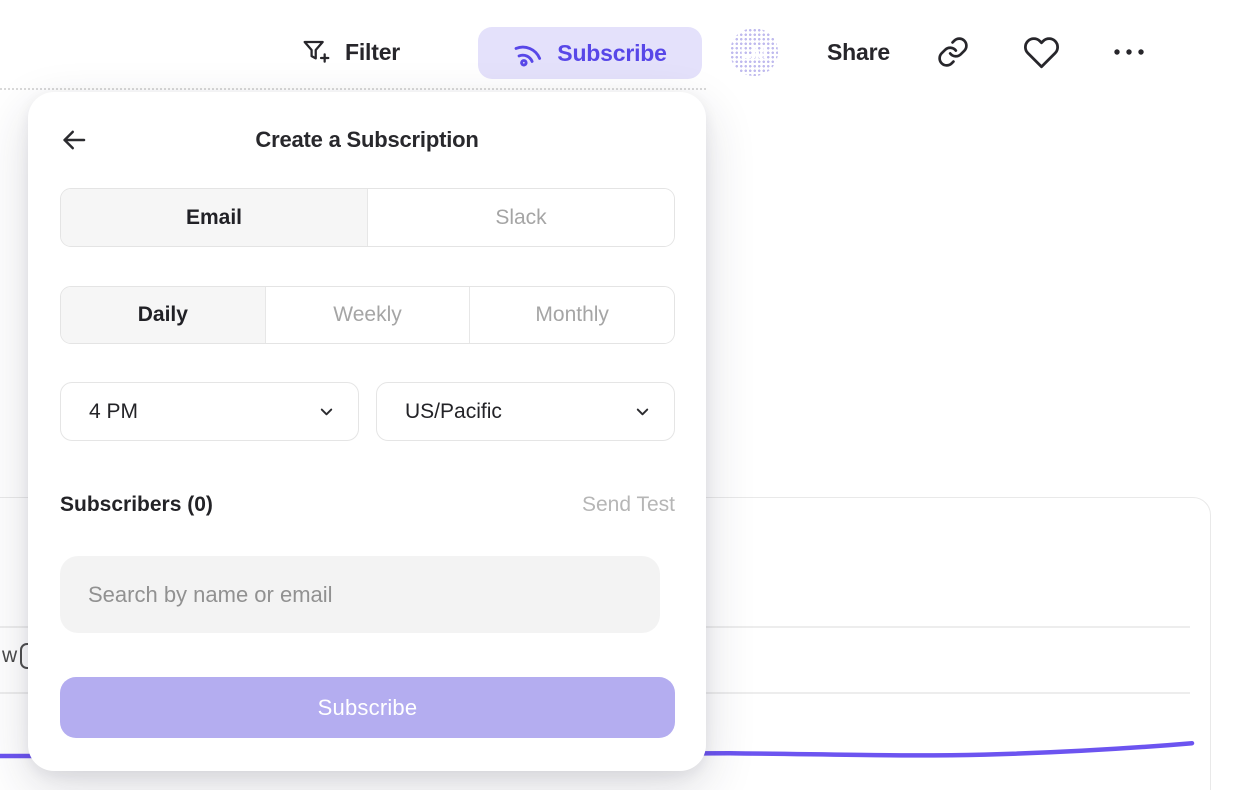 This screenshot has width=1234, height=790. I want to click on section-dotted-divider, so click(353, 89).